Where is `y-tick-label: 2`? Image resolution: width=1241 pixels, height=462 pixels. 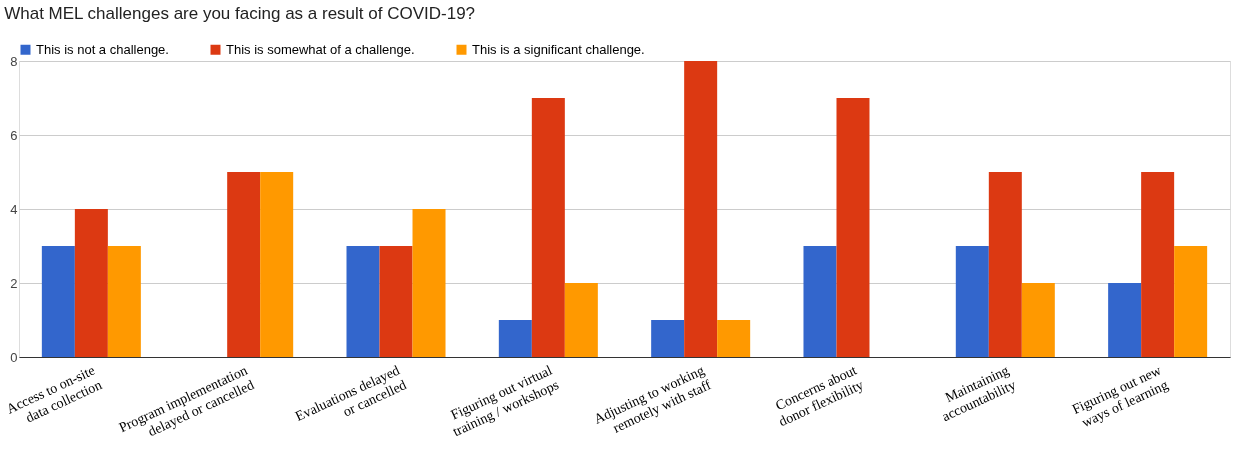 y-tick-label: 2 is located at coordinates (14, 283).